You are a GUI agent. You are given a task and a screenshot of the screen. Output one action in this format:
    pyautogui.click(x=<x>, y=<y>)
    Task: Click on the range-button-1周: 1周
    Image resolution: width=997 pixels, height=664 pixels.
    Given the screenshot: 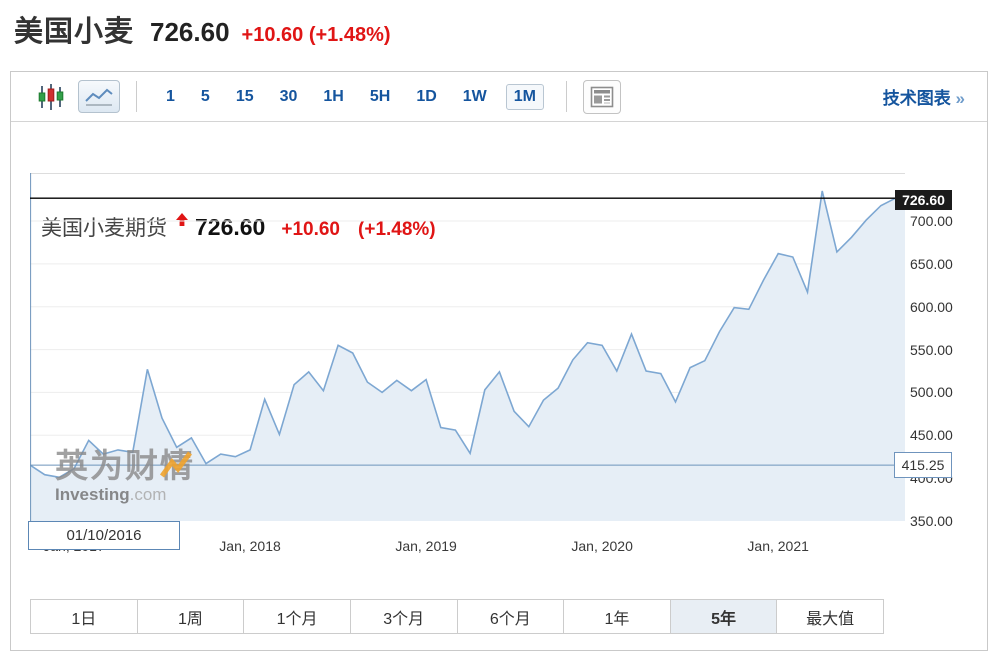 What is the action you would take?
    pyautogui.click(x=191, y=616)
    